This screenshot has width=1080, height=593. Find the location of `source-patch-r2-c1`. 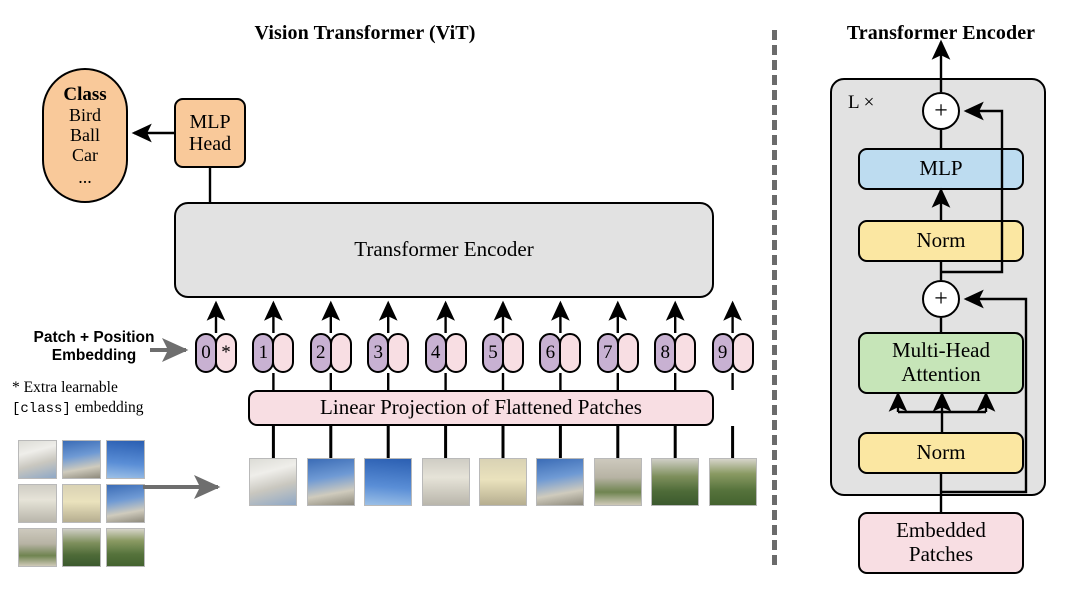

source-patch-r2-c1 is located at coordinates (81, 547).